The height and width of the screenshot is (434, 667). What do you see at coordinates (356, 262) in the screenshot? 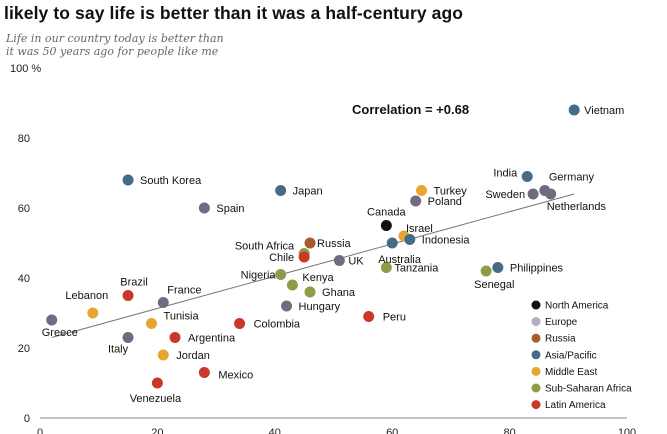
I see `point-label-uk: UK` at bounding box center [356, 262].